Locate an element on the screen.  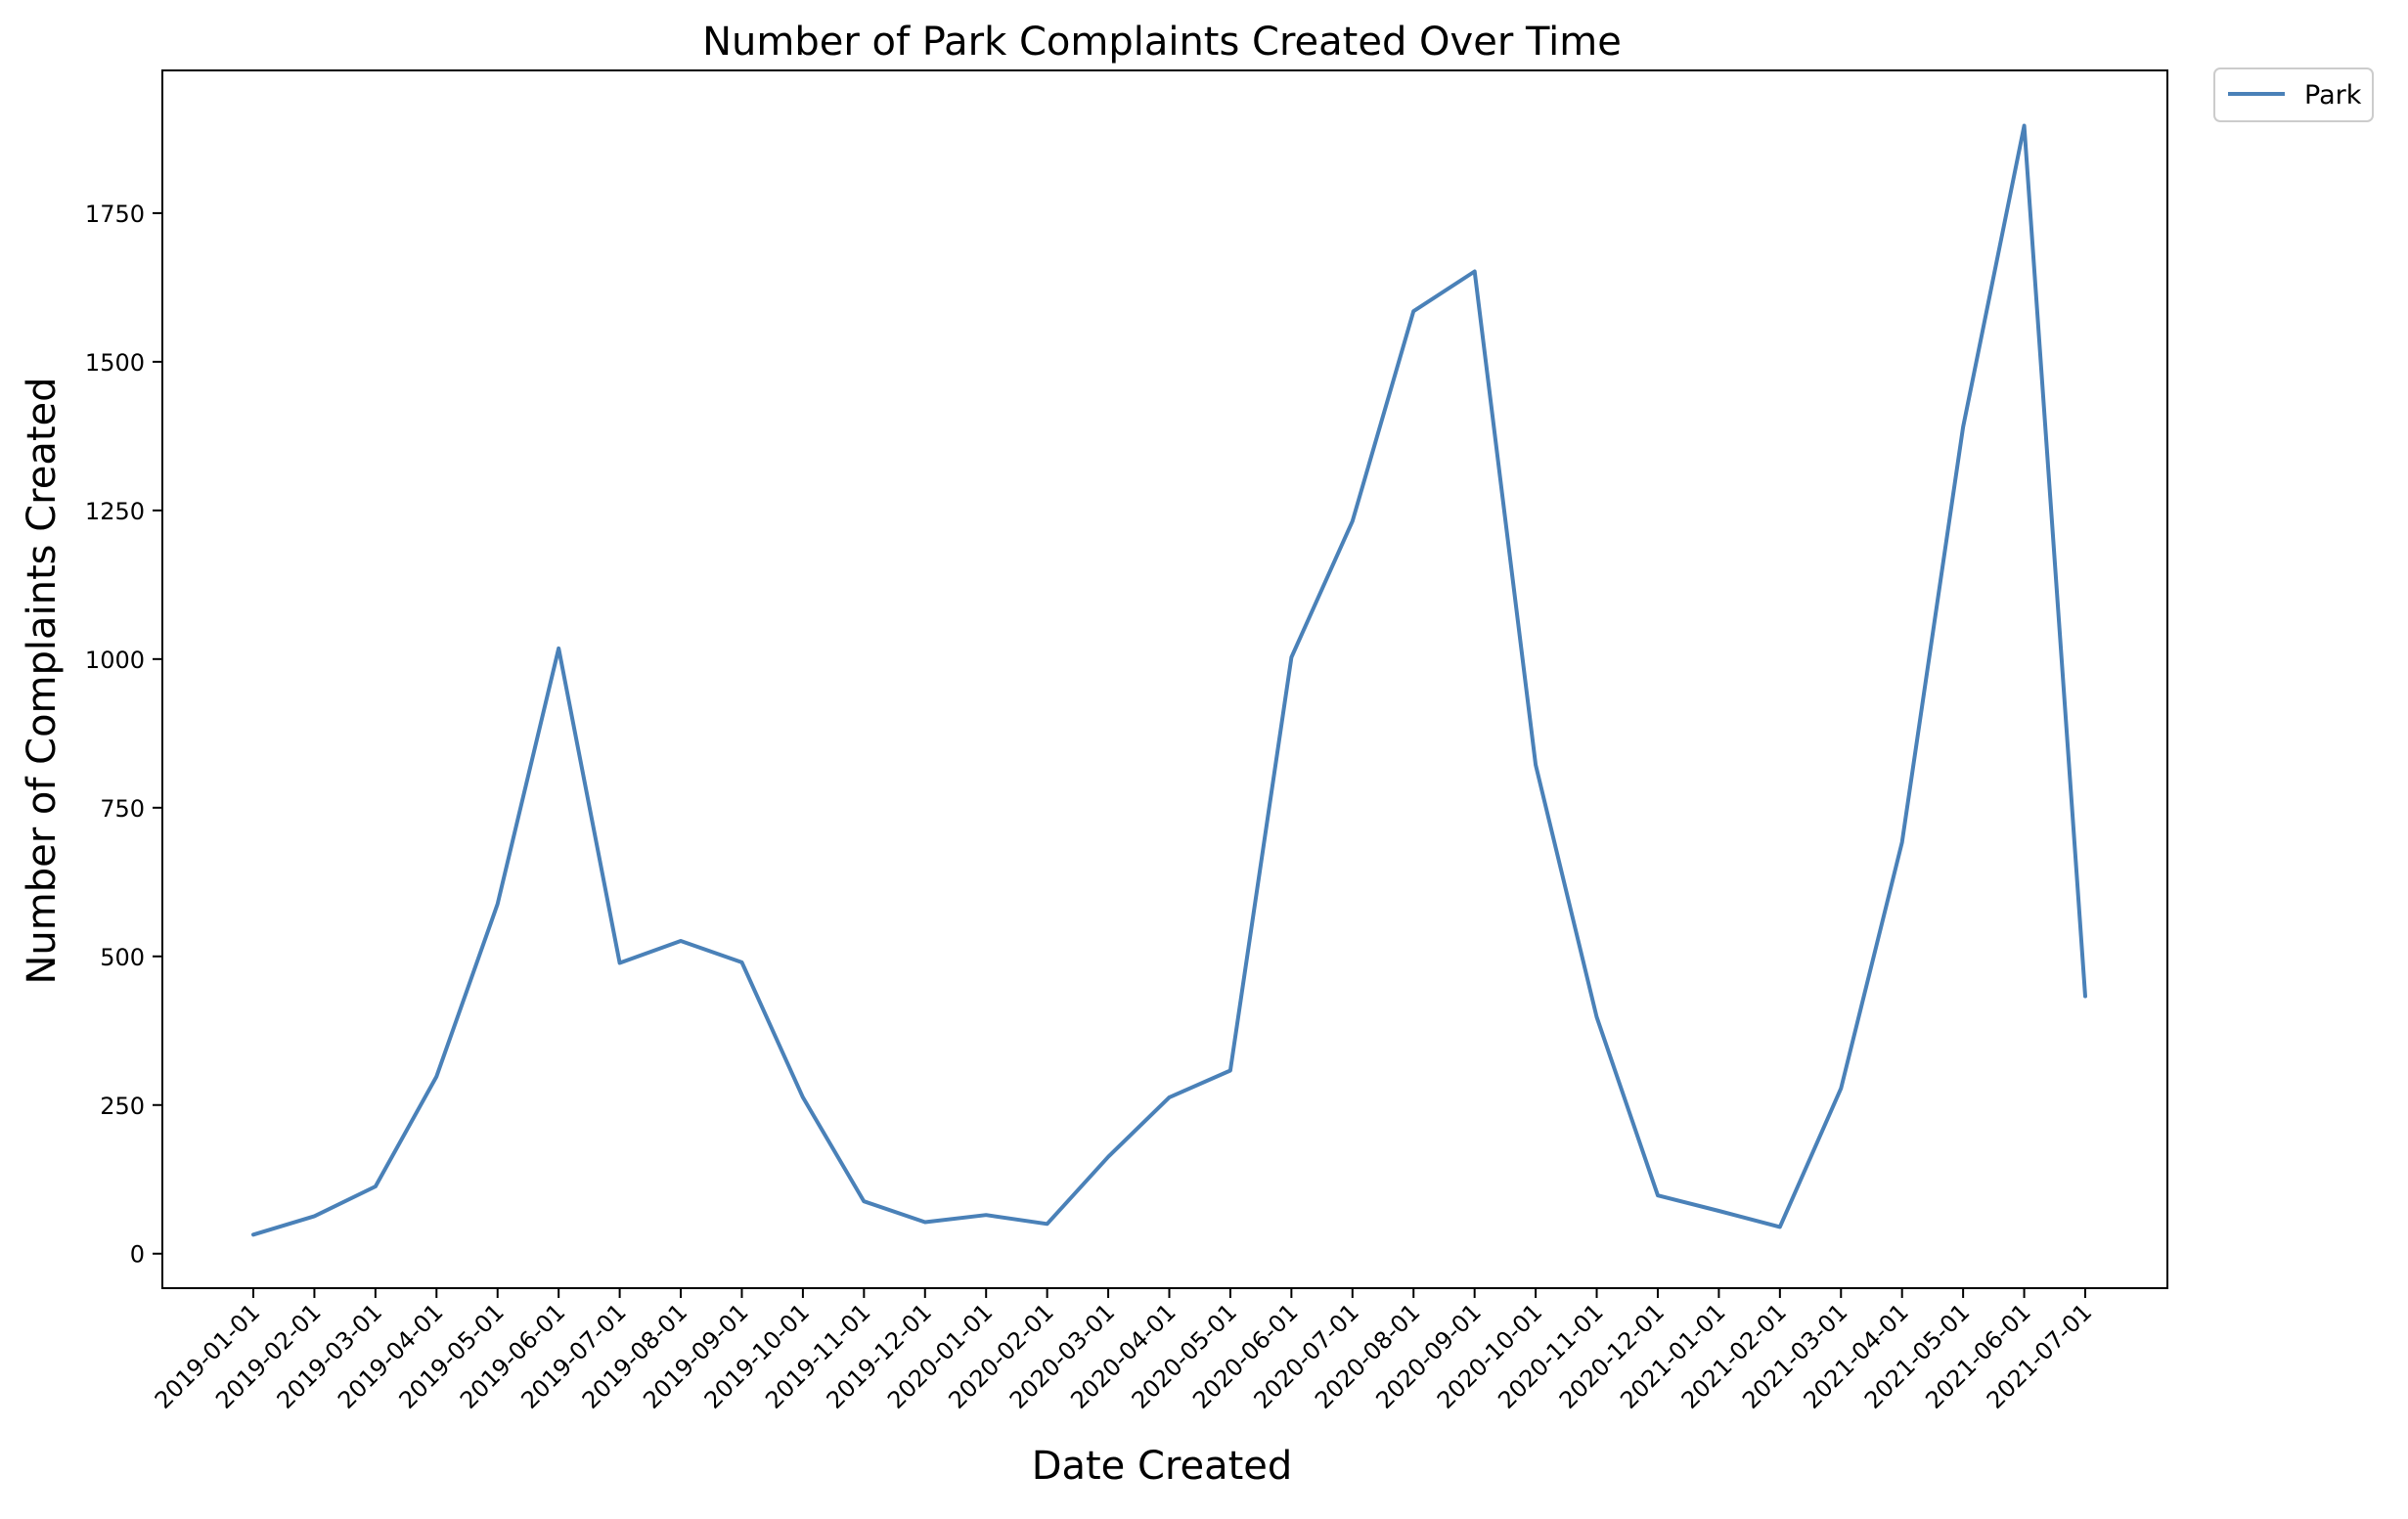
y-tick-label: 250 is located at coordinates (122, 1106).